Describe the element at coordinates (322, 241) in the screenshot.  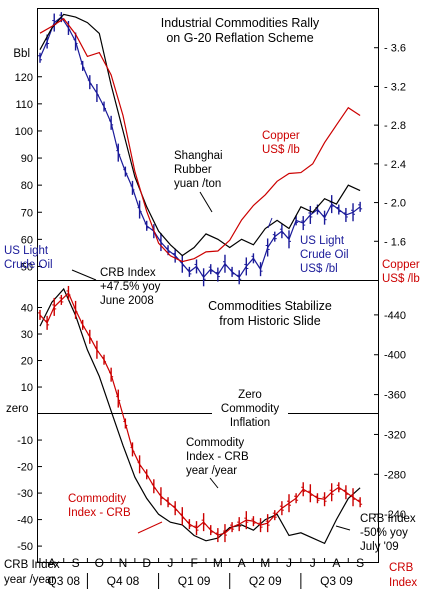
I see `us-light-right-1: US Light` at that location.